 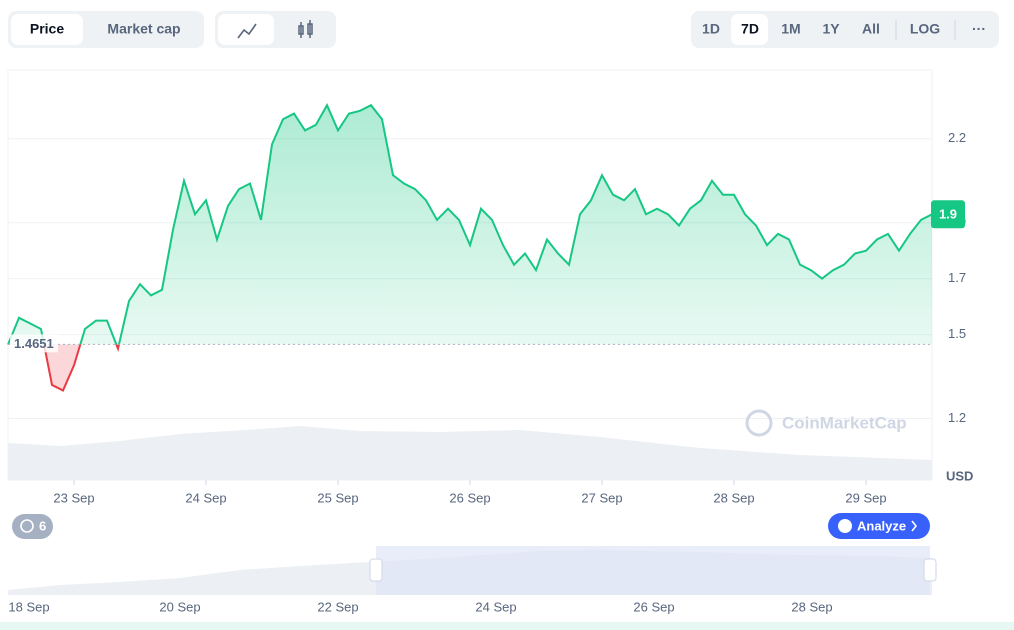 I want to click on tab: Price, so click(x=47, y=29).